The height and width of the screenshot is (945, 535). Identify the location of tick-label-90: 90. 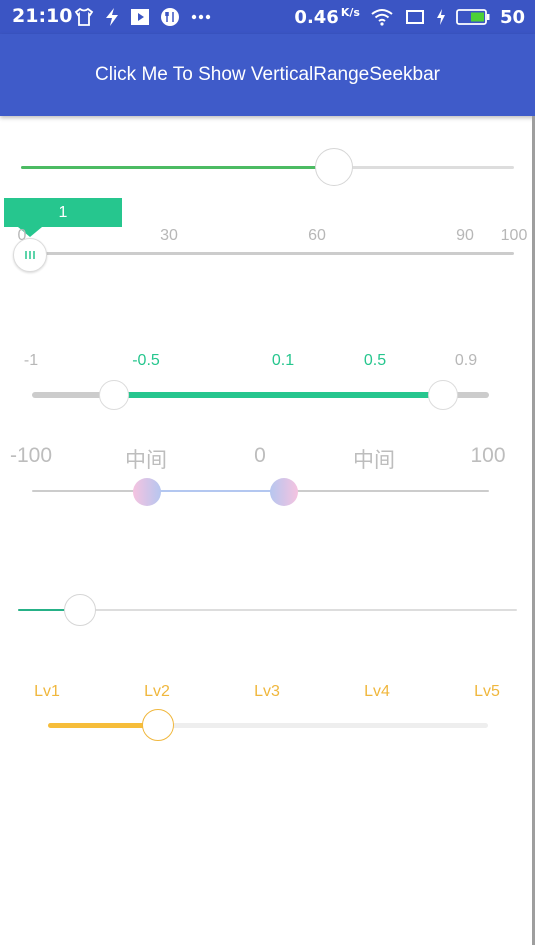
(465, 235).